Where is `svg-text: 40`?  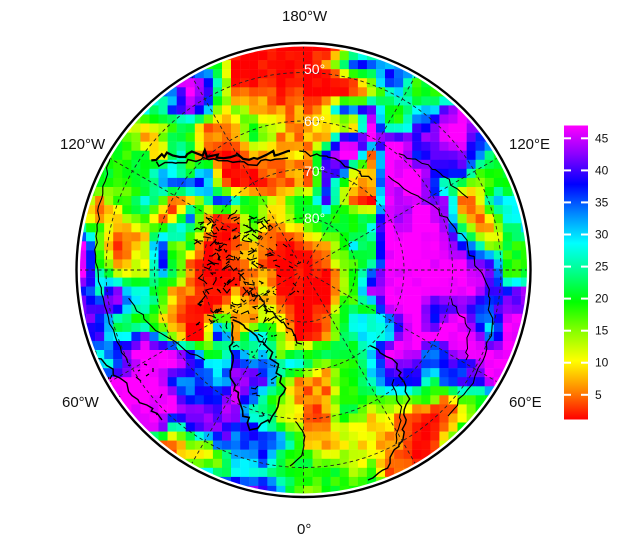
svg-text: 40 is located at coordinates (602, 170).